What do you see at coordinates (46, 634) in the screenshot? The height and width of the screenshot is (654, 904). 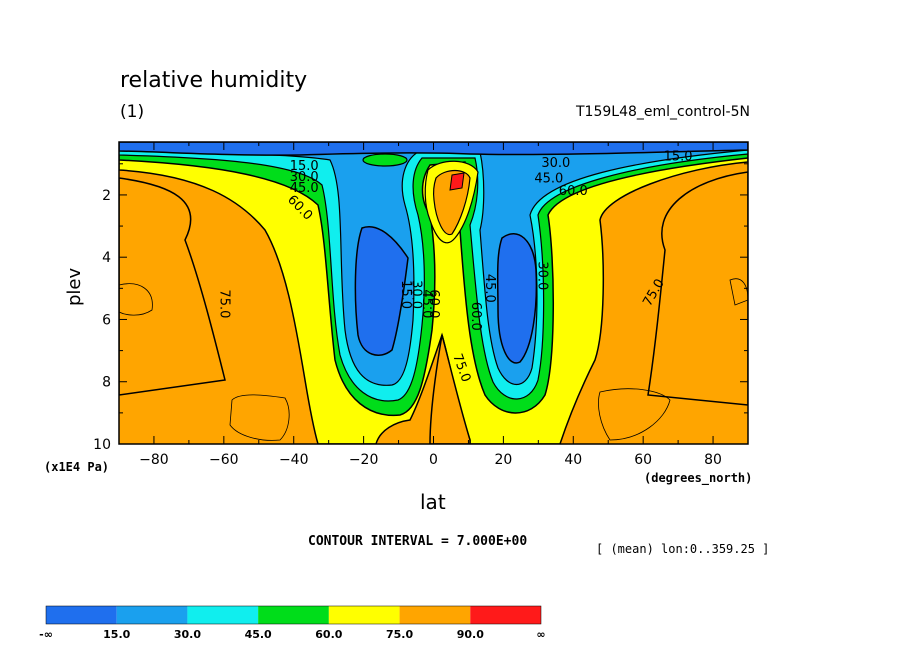 I see `colorbar-label: -∞` at bounding box center [46, 634].